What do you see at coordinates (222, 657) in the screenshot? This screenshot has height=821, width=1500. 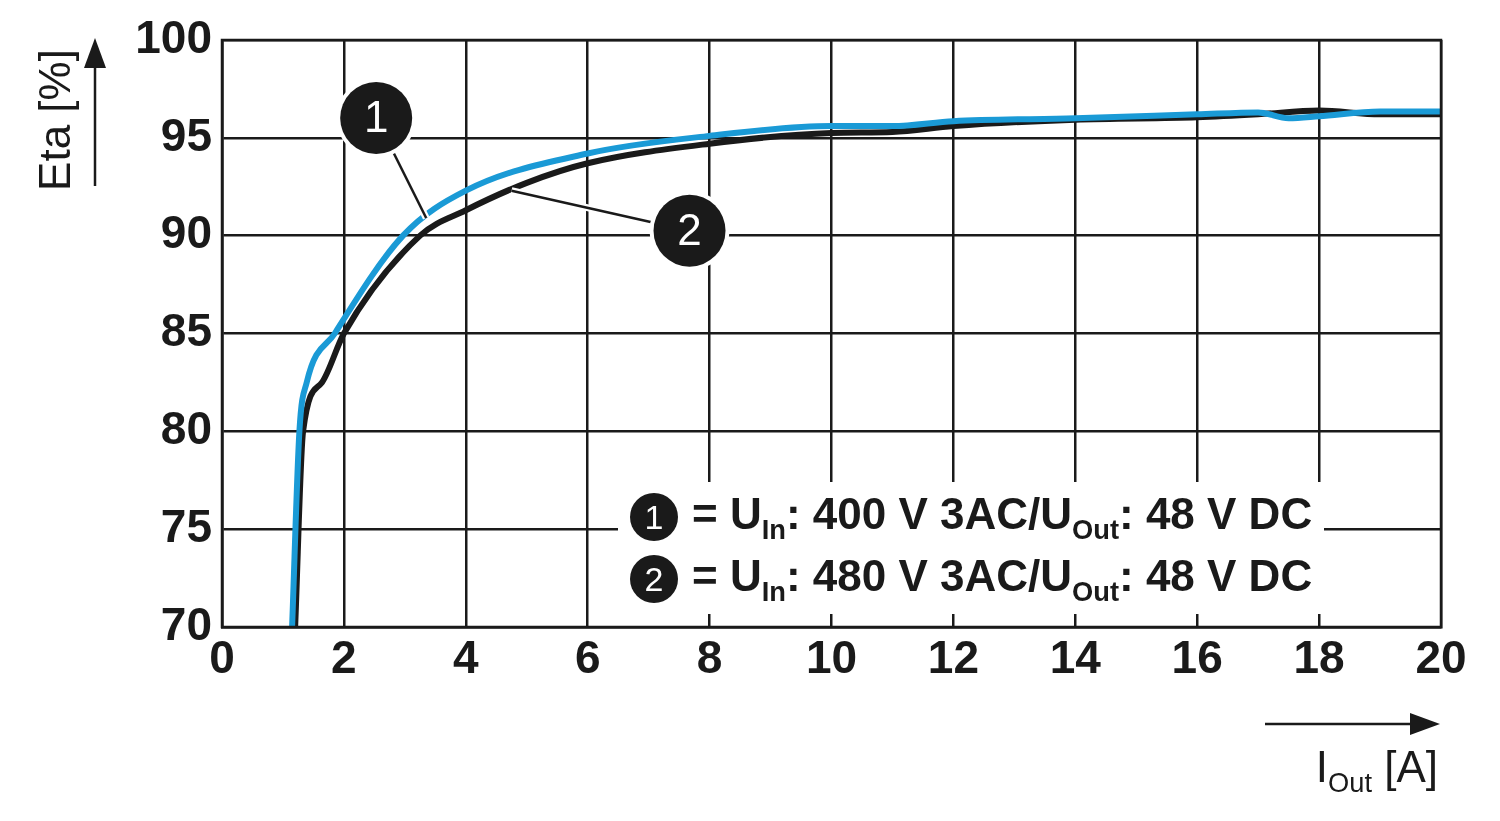 I see `x-tick-label: 0` at bounding box center [222, 657].